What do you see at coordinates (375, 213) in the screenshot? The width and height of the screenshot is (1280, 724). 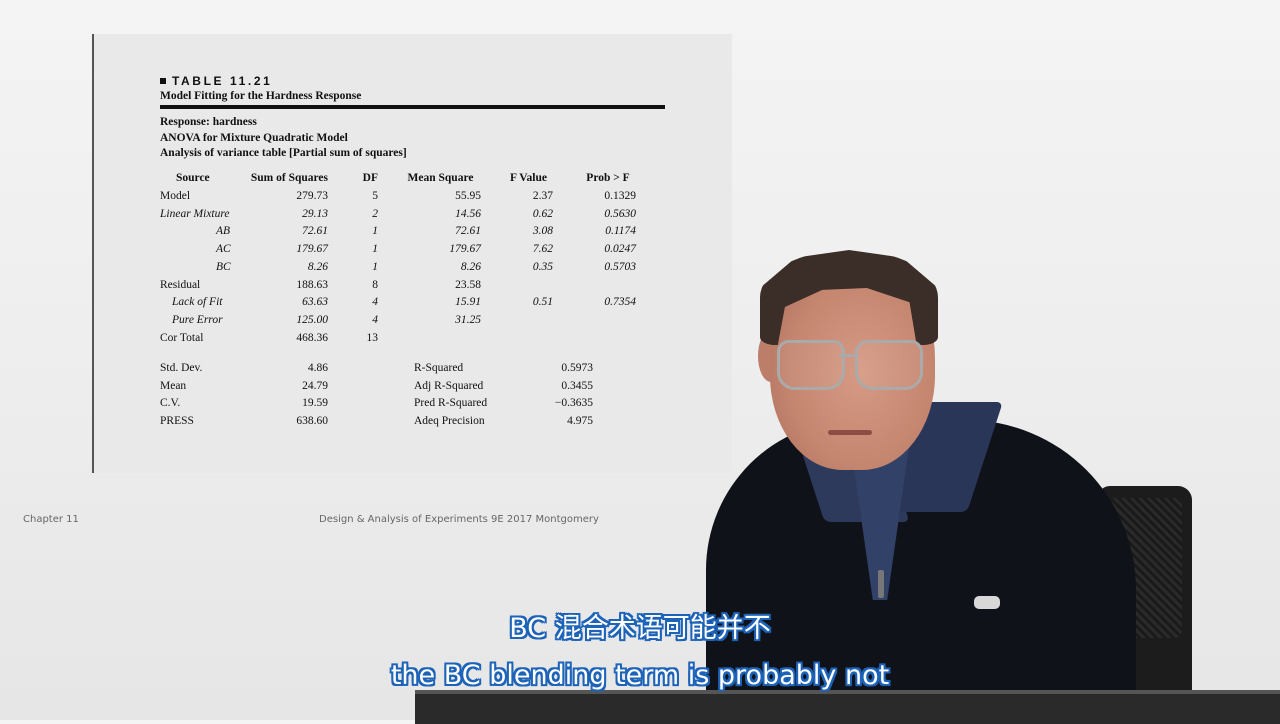 I see `table-cell: 2` at bounding box center [375, 213].